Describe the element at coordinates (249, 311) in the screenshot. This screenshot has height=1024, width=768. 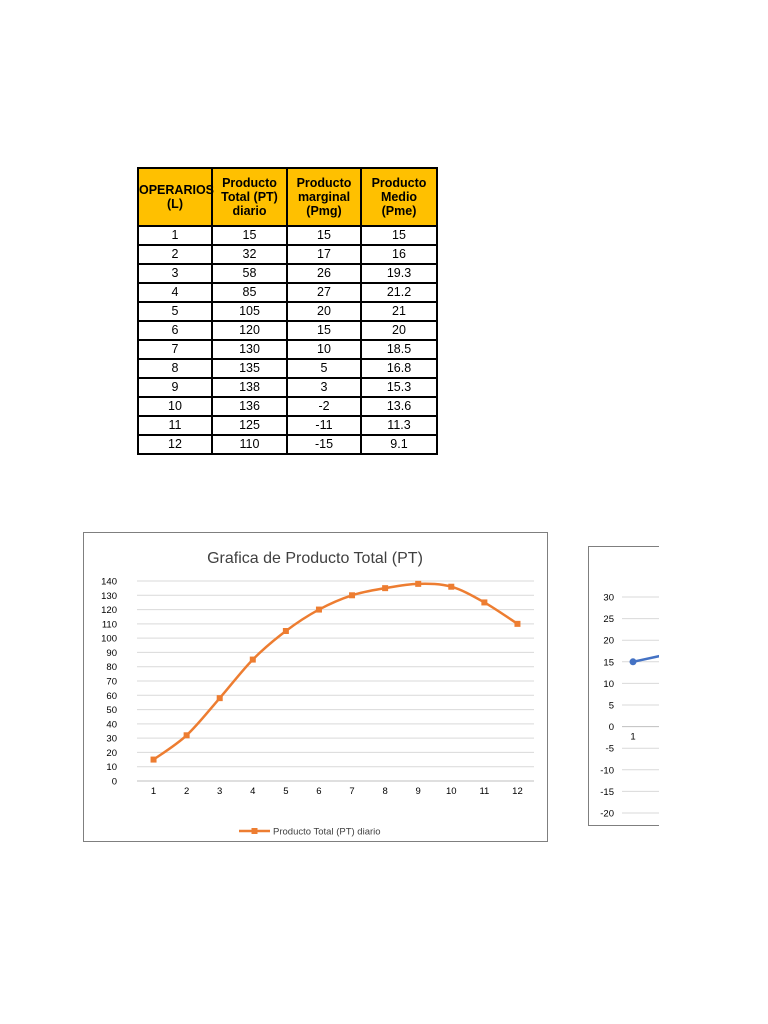
I see `table-cell: 105` at that location.